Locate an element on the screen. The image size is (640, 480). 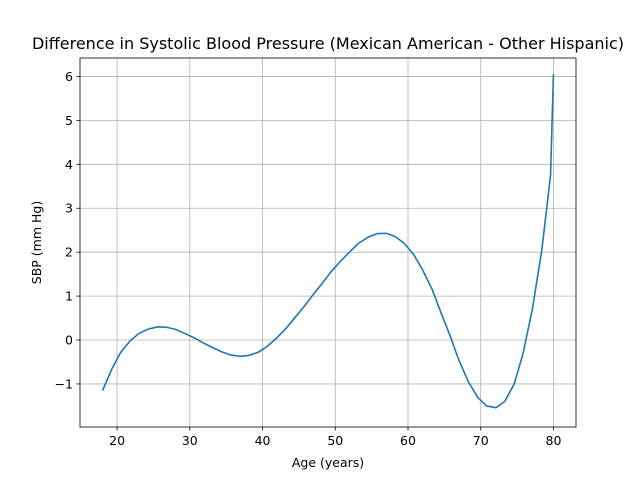
y-tick-label: −1 is located at coordinates (64, 383).